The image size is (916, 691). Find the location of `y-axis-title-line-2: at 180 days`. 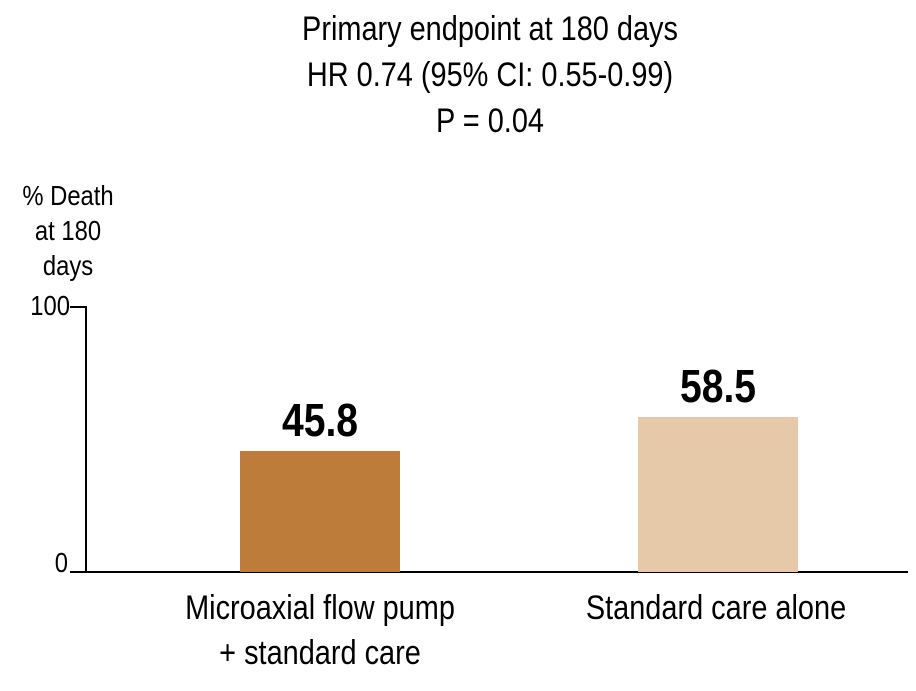

y-axis-title-line-2: at 180 days is located at coordinates (68, 248).